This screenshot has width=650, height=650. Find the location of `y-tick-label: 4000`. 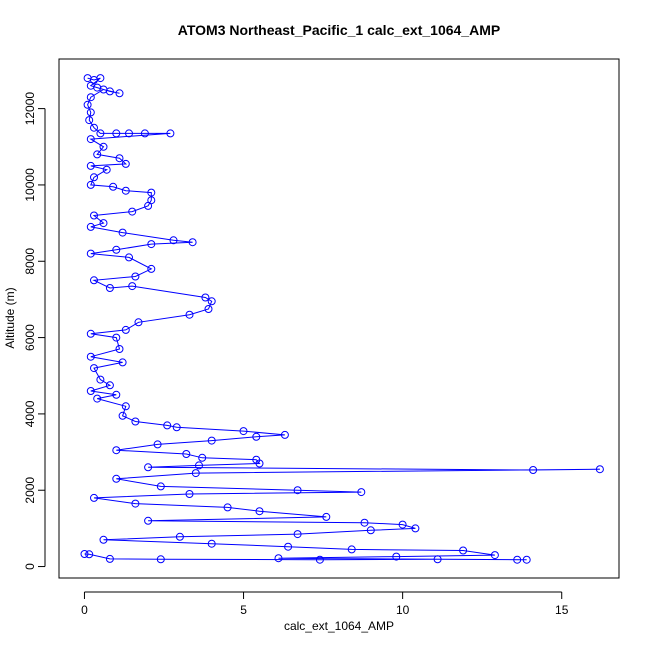

y-tick-label: 4000 is located at coordinates (30, 413).